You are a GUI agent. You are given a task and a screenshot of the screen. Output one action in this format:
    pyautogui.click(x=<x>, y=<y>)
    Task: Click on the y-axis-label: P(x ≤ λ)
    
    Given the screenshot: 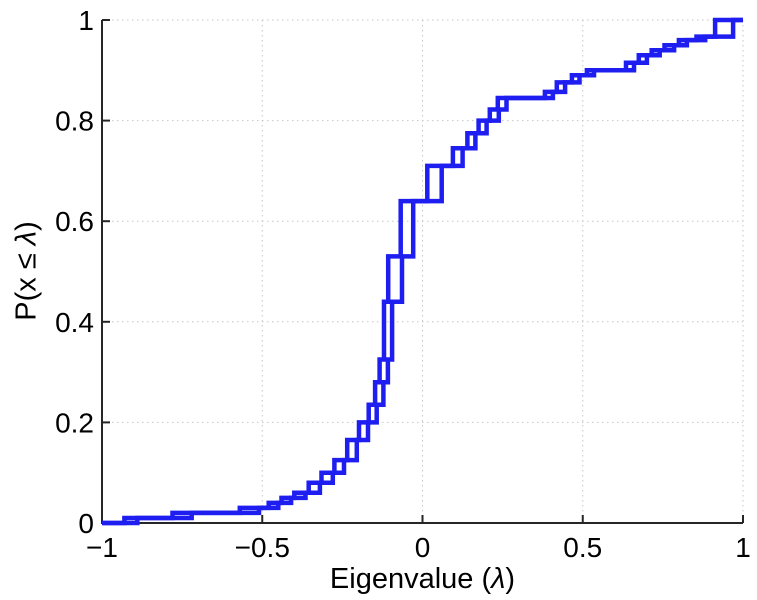 What is the action you would take?
    pyautogui.click(x=27, y=270)
    